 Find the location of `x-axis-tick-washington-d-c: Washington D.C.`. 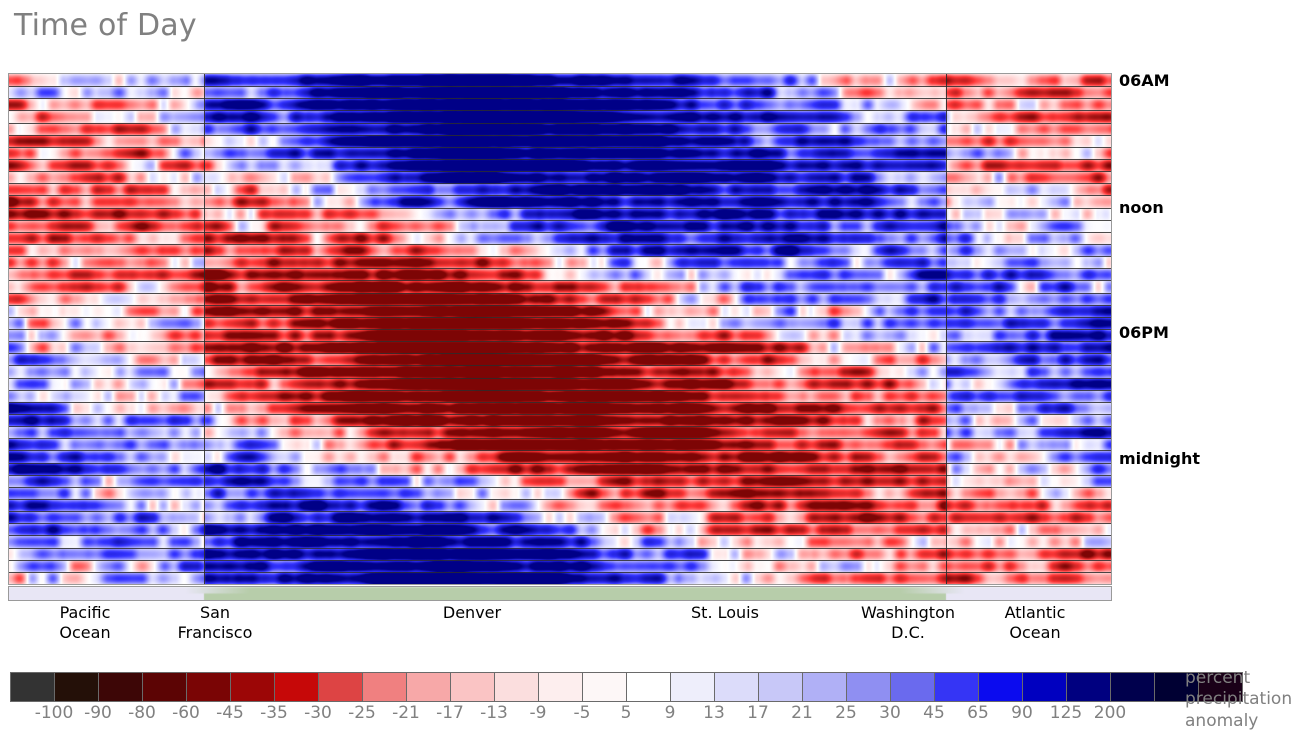

x-axis-tick-washington-d-c: Washington D.C. is located at coordinates (908, 622).